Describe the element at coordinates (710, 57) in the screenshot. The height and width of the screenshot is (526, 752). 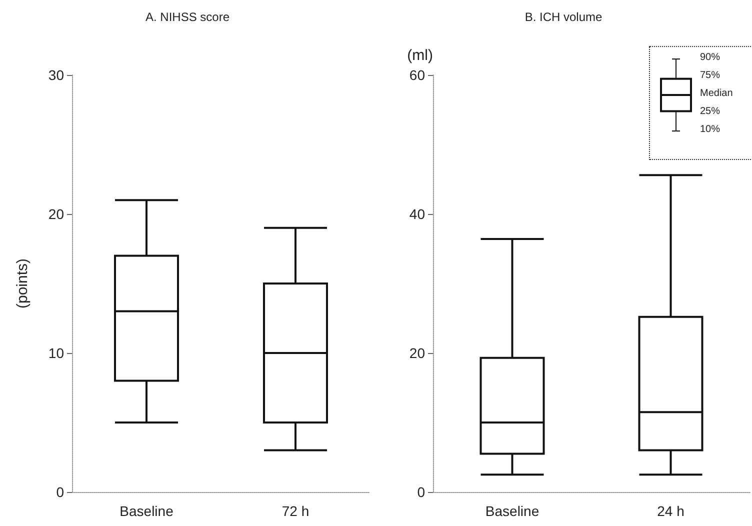
I see `text: 90%` at that location.